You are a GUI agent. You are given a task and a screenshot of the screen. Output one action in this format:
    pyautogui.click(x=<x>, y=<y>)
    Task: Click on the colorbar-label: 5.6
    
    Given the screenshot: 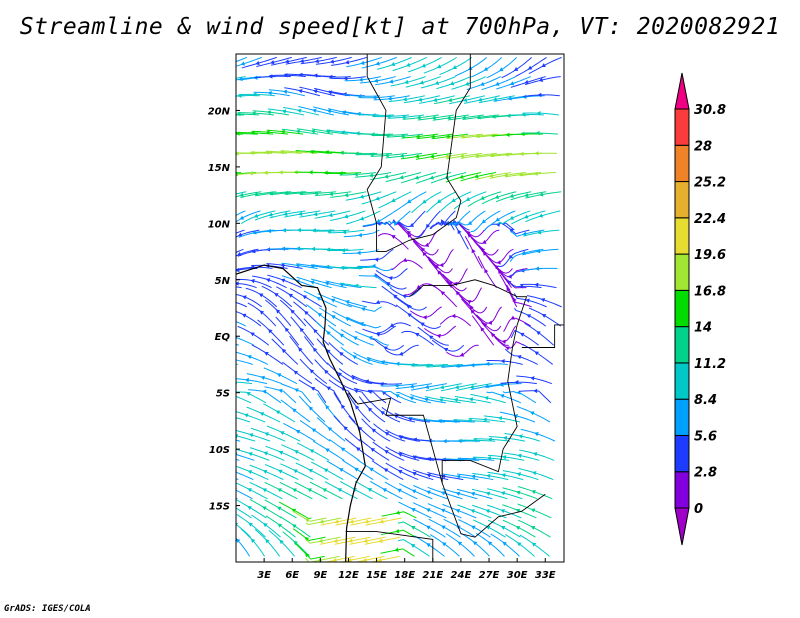 What is the action you would take?
    pyautogui.click(x=705, y=436)
    